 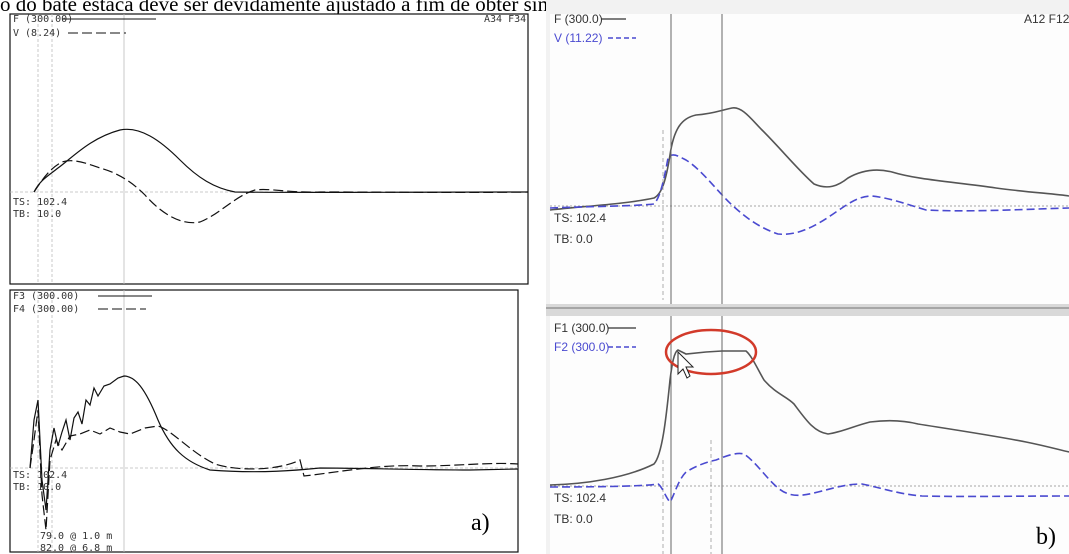 I want to click on legend-label-f4: F4 (300.00), so click(x=46, y=309).